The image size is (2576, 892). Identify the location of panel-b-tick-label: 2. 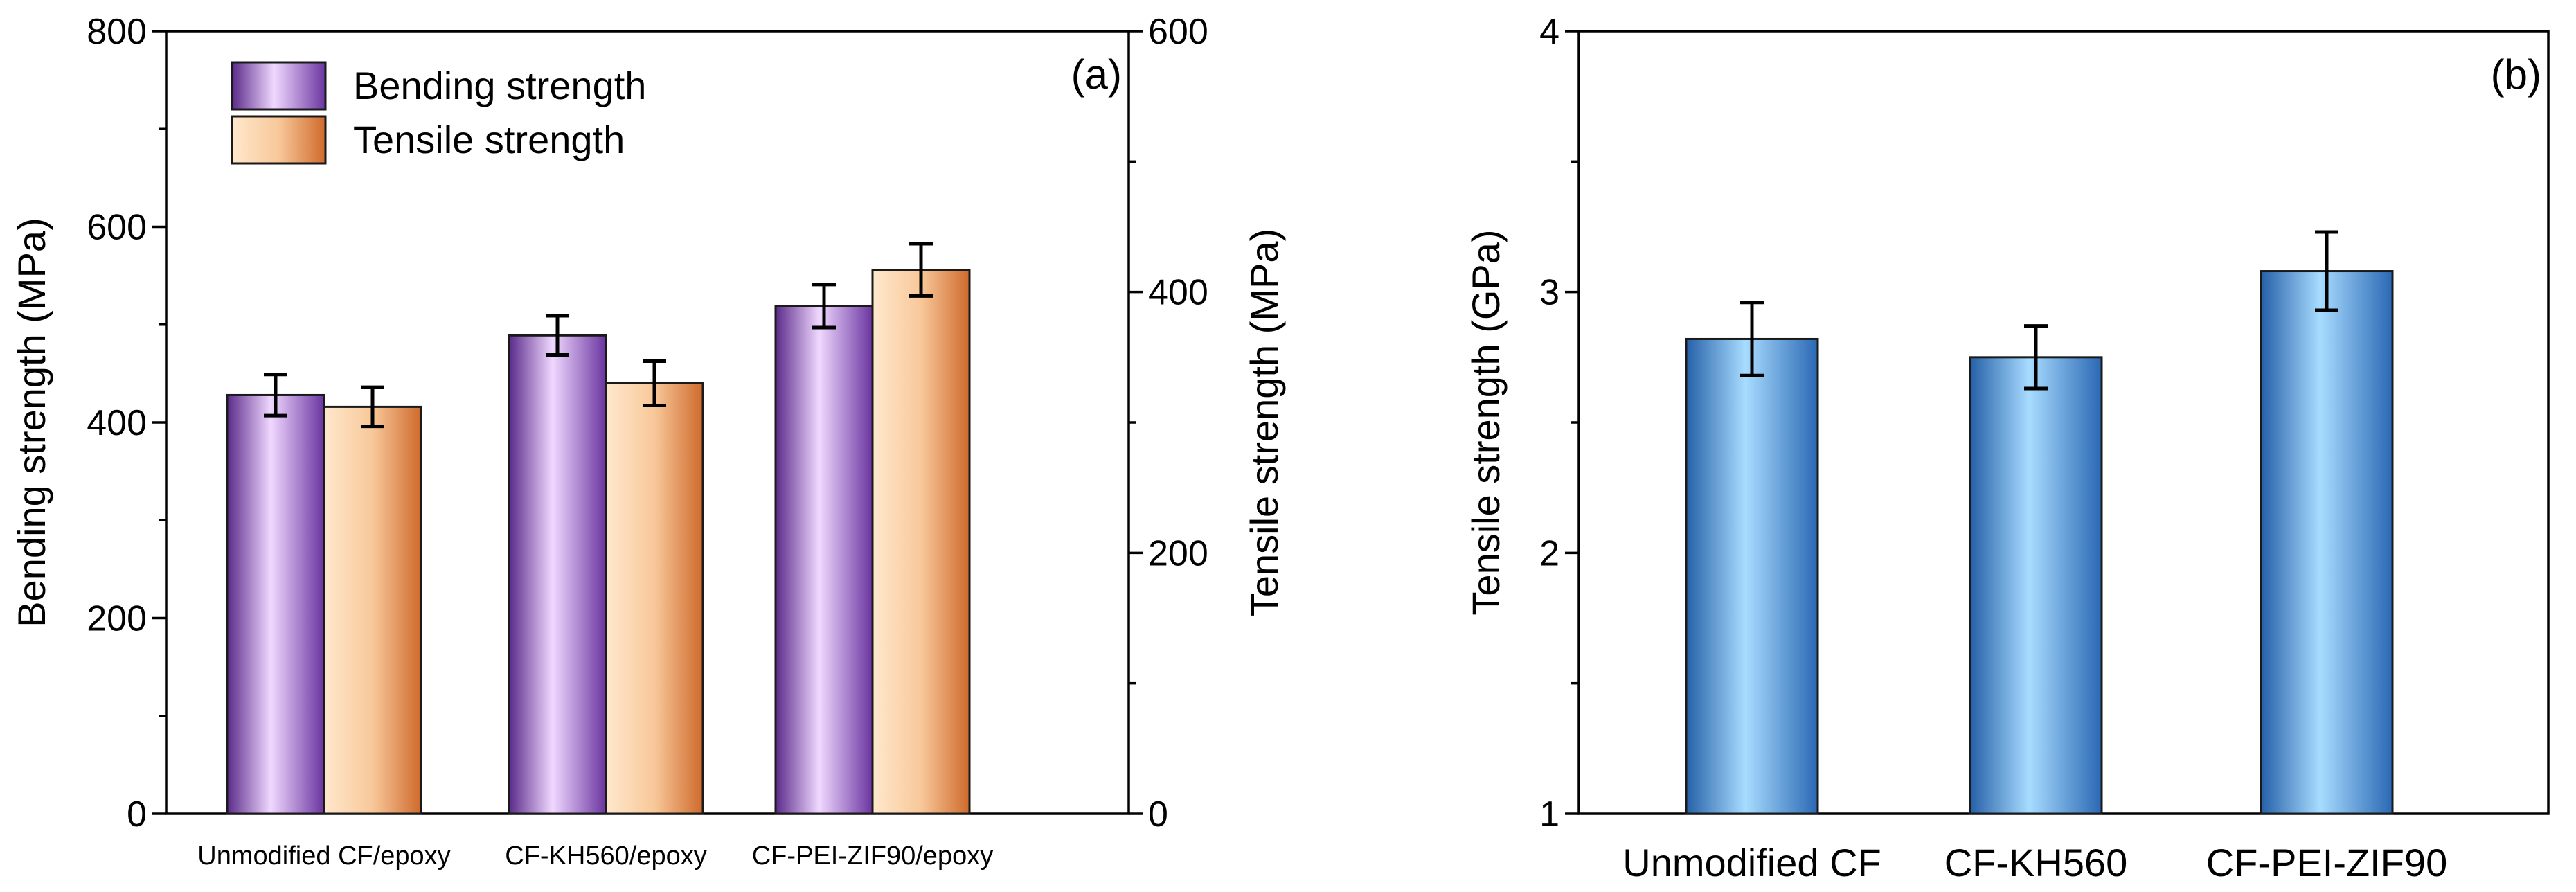
(1549, 553).